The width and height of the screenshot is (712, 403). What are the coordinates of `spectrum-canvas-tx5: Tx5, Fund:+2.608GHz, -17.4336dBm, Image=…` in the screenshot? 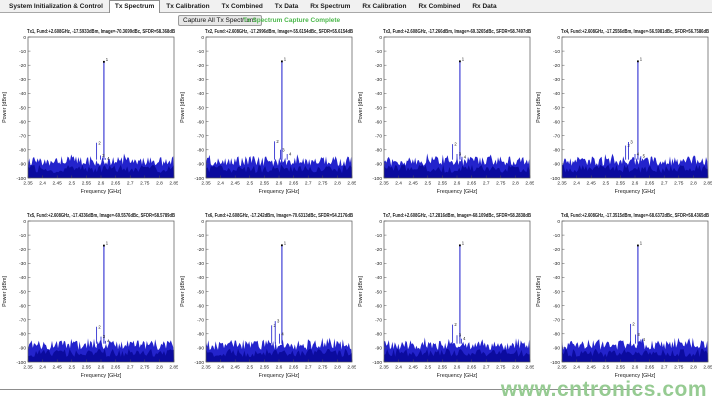 It's located at (90, 296).